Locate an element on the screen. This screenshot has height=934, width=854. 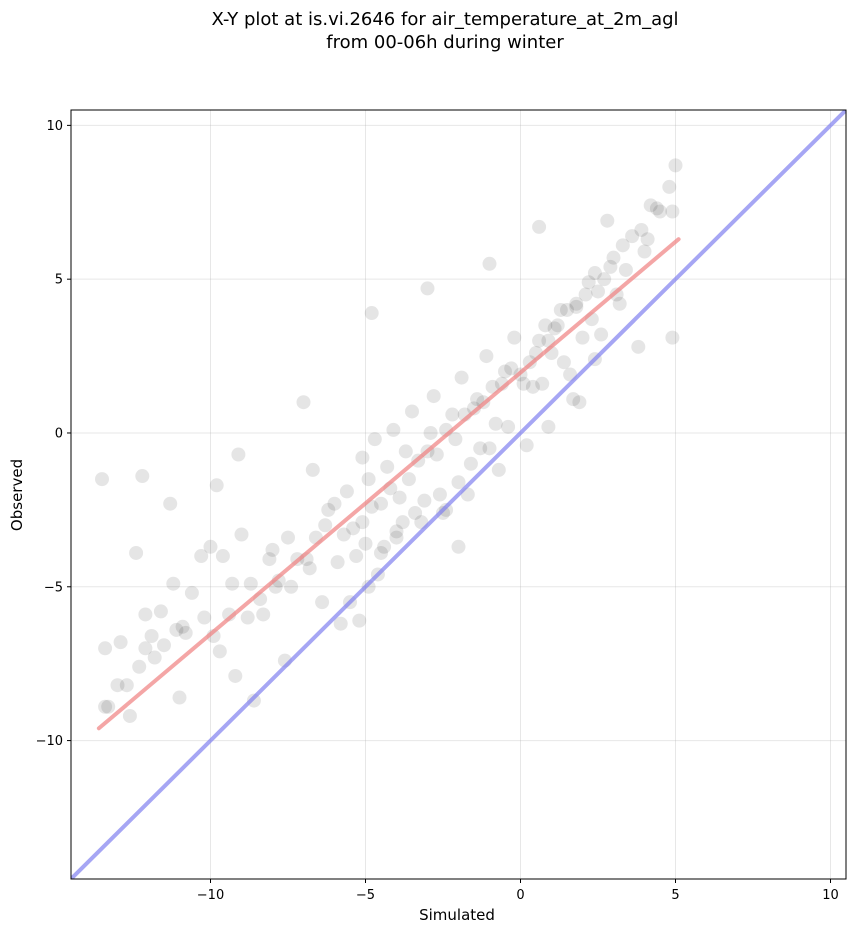
y-tick-label: −10 is located at coordinates (49, 741).